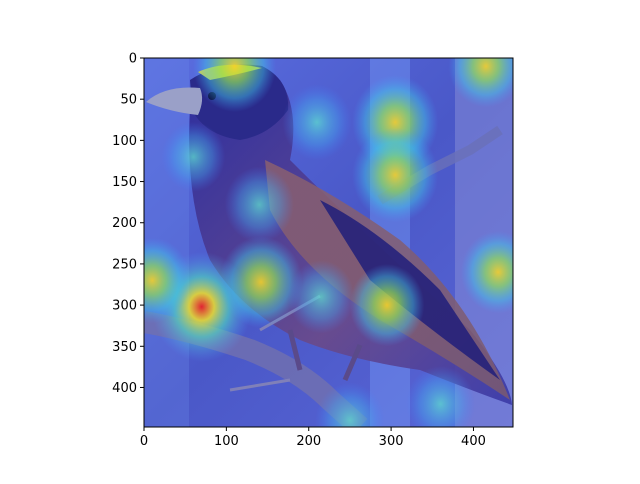  Describe the element at coordinates (124, 182) in the screenshot. I see `y-tick-label: 150` at that location.